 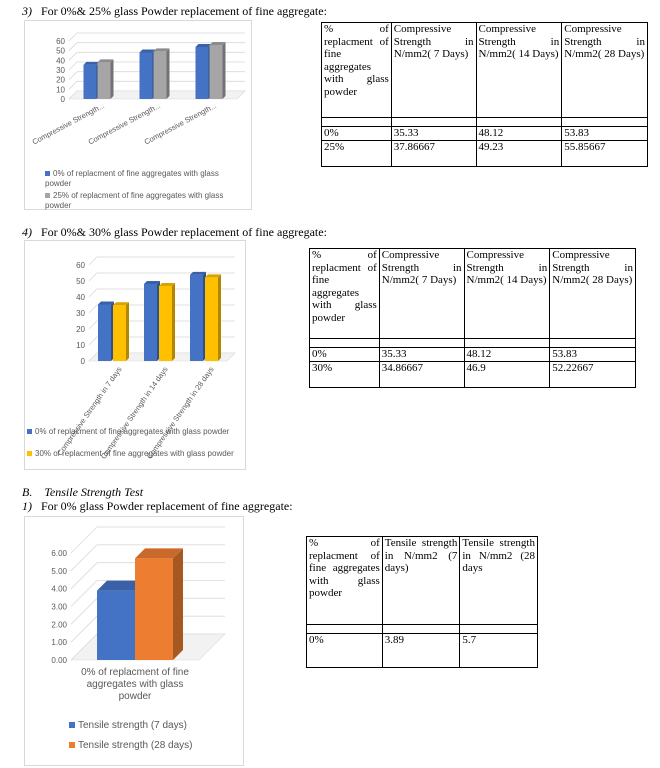 I want to click on y-tick-label: 0.00, so click(x=59, y=660).